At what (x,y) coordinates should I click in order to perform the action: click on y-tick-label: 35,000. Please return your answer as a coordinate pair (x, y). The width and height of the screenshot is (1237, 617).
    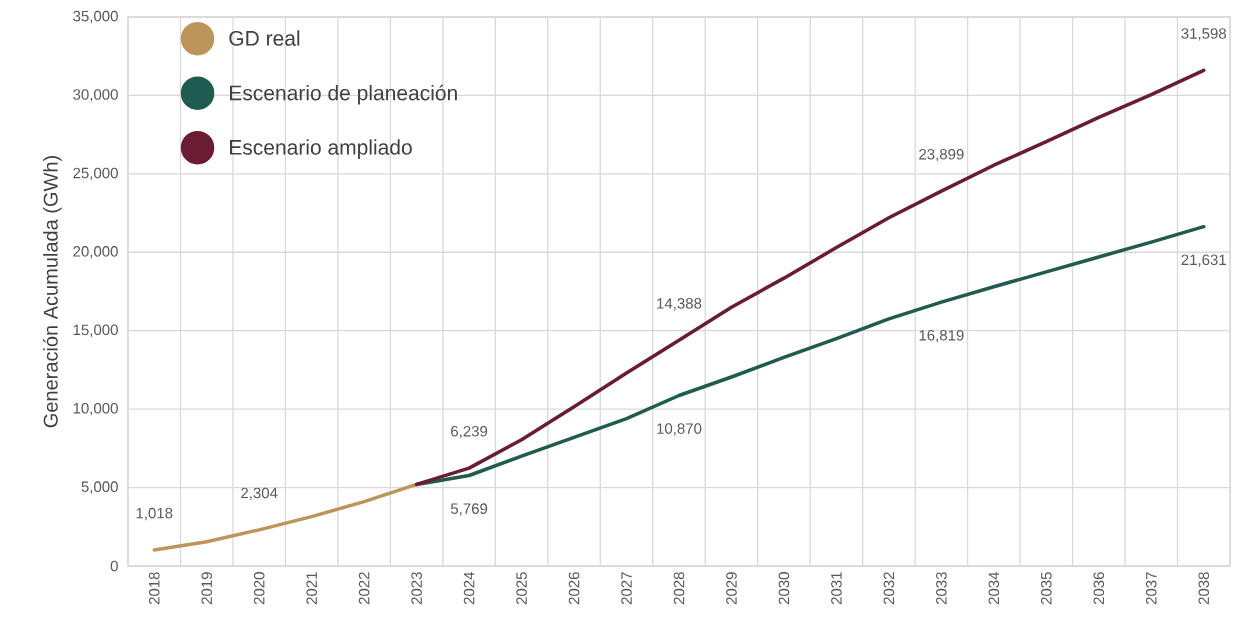
    Looking at the image, I should click on (95, 17).